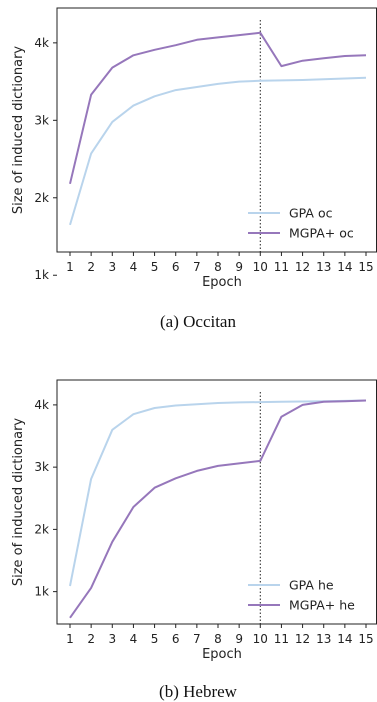  I want to click on figure-caption: (a) Occitan, so click(198, 321).